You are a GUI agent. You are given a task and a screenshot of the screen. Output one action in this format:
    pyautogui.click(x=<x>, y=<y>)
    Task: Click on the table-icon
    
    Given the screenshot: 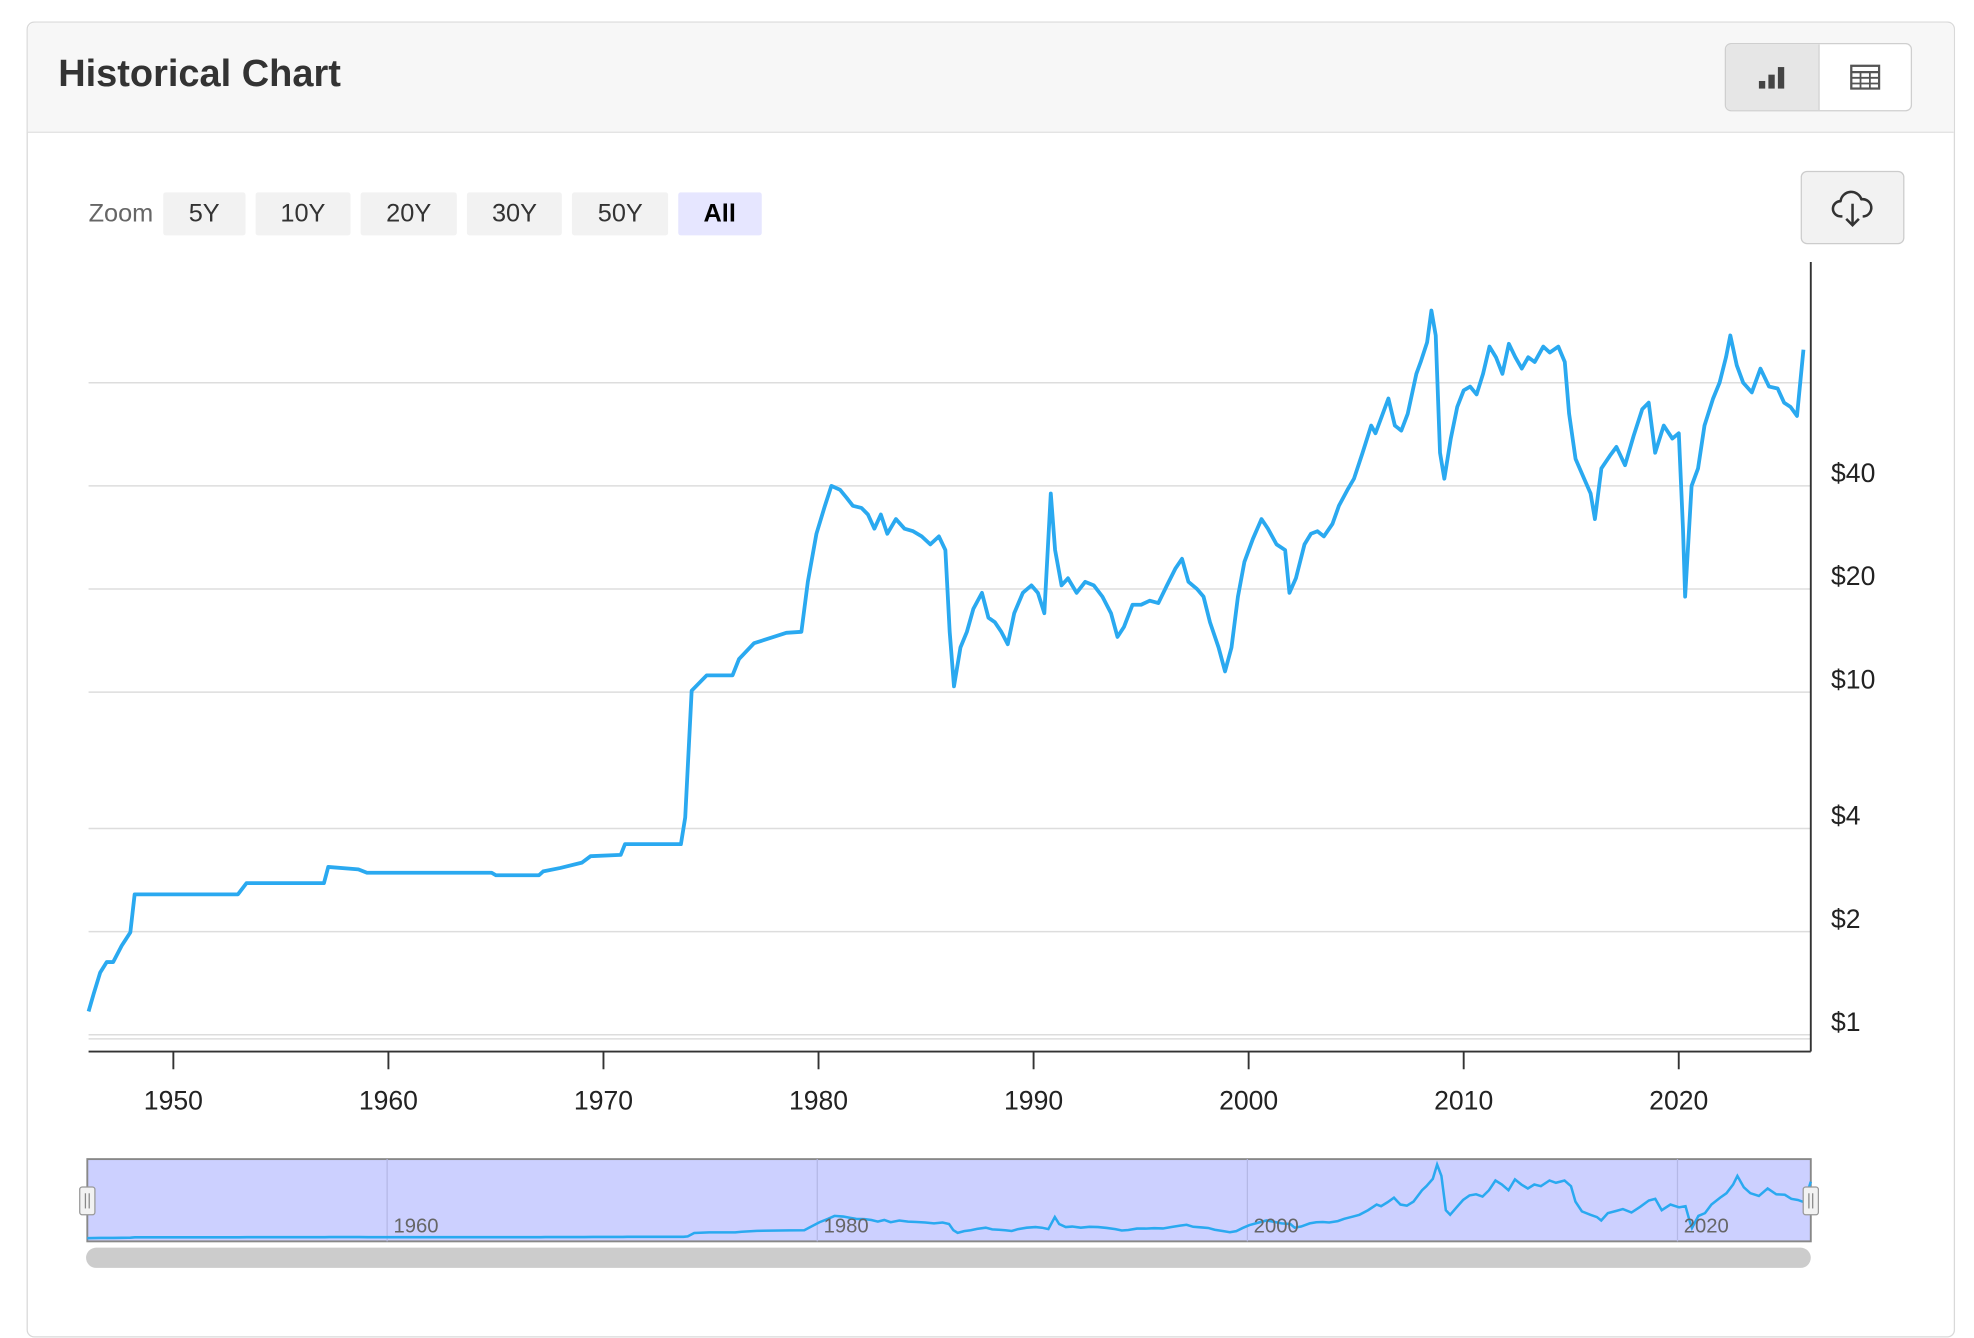 What is the action you would take?
    pyautogui.click(x=1864, y=77)
    